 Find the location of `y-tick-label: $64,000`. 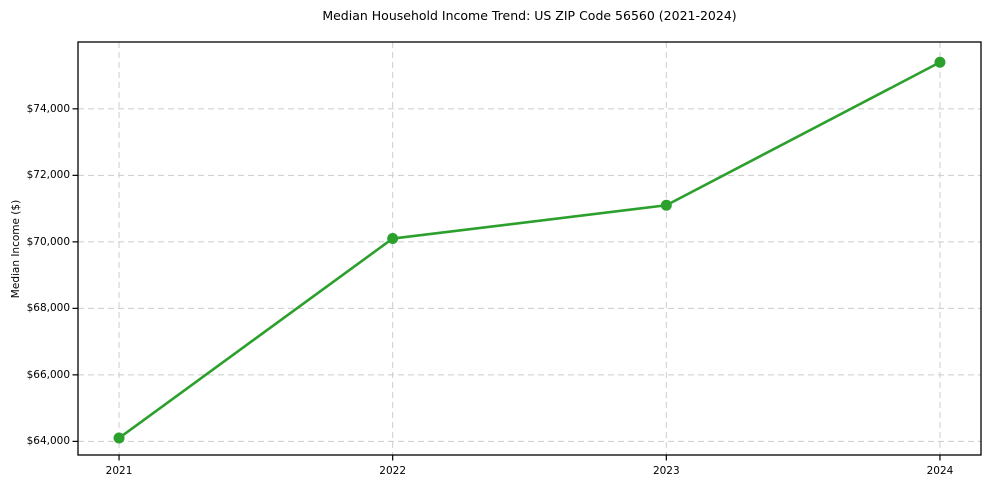

y-tick-label: $64,000 is located at coordinates (48, 441).